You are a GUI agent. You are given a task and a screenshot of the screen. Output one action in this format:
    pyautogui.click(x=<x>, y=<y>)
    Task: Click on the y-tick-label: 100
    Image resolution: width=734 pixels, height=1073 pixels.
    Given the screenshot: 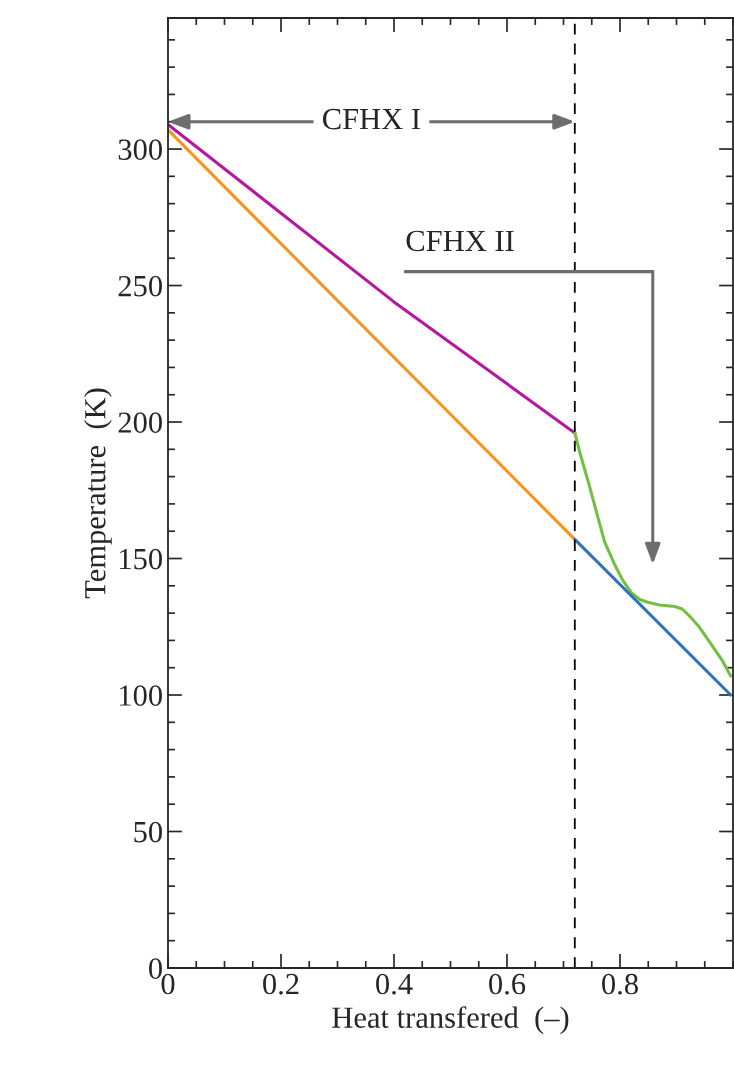 What is the action you would take?
    pyautogui.click(x=140, y=695)
    